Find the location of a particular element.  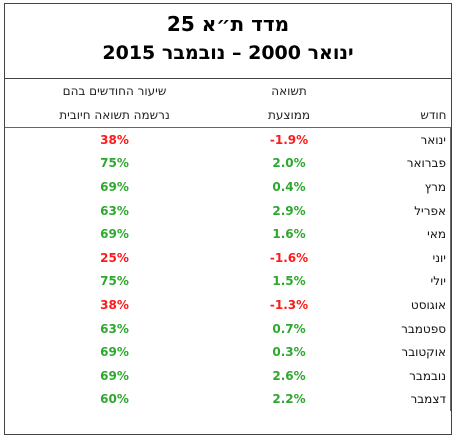

table-cell: יוני is located at coordinates (402, 257).